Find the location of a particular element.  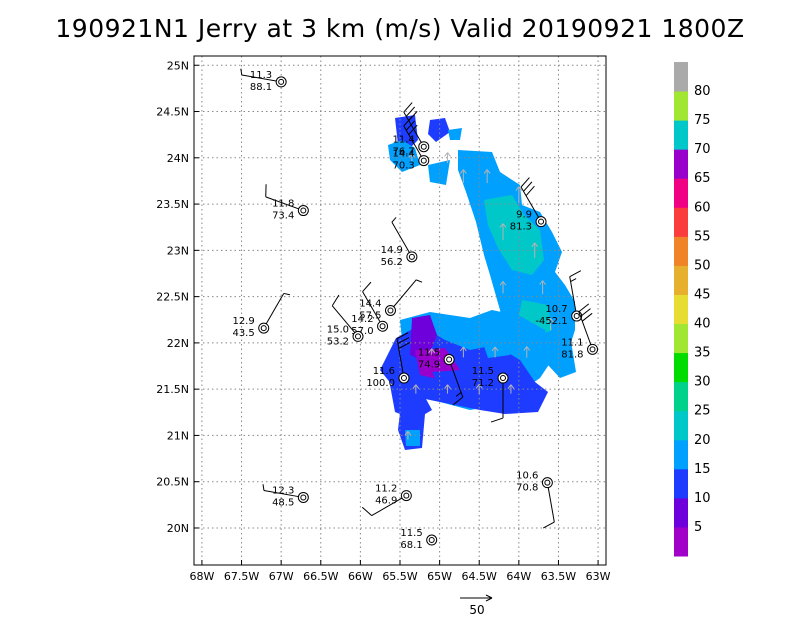

colorbar-label: 35 is located at coordinates (702, 353).